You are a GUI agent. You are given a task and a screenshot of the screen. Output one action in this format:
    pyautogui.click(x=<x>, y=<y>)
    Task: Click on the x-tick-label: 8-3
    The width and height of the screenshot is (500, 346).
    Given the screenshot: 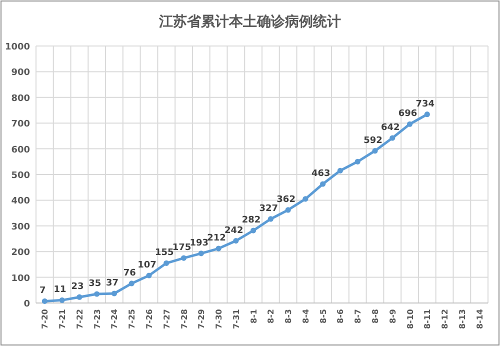 What is the action you would take?
    pyautogui.click(x=289, y=316)
    